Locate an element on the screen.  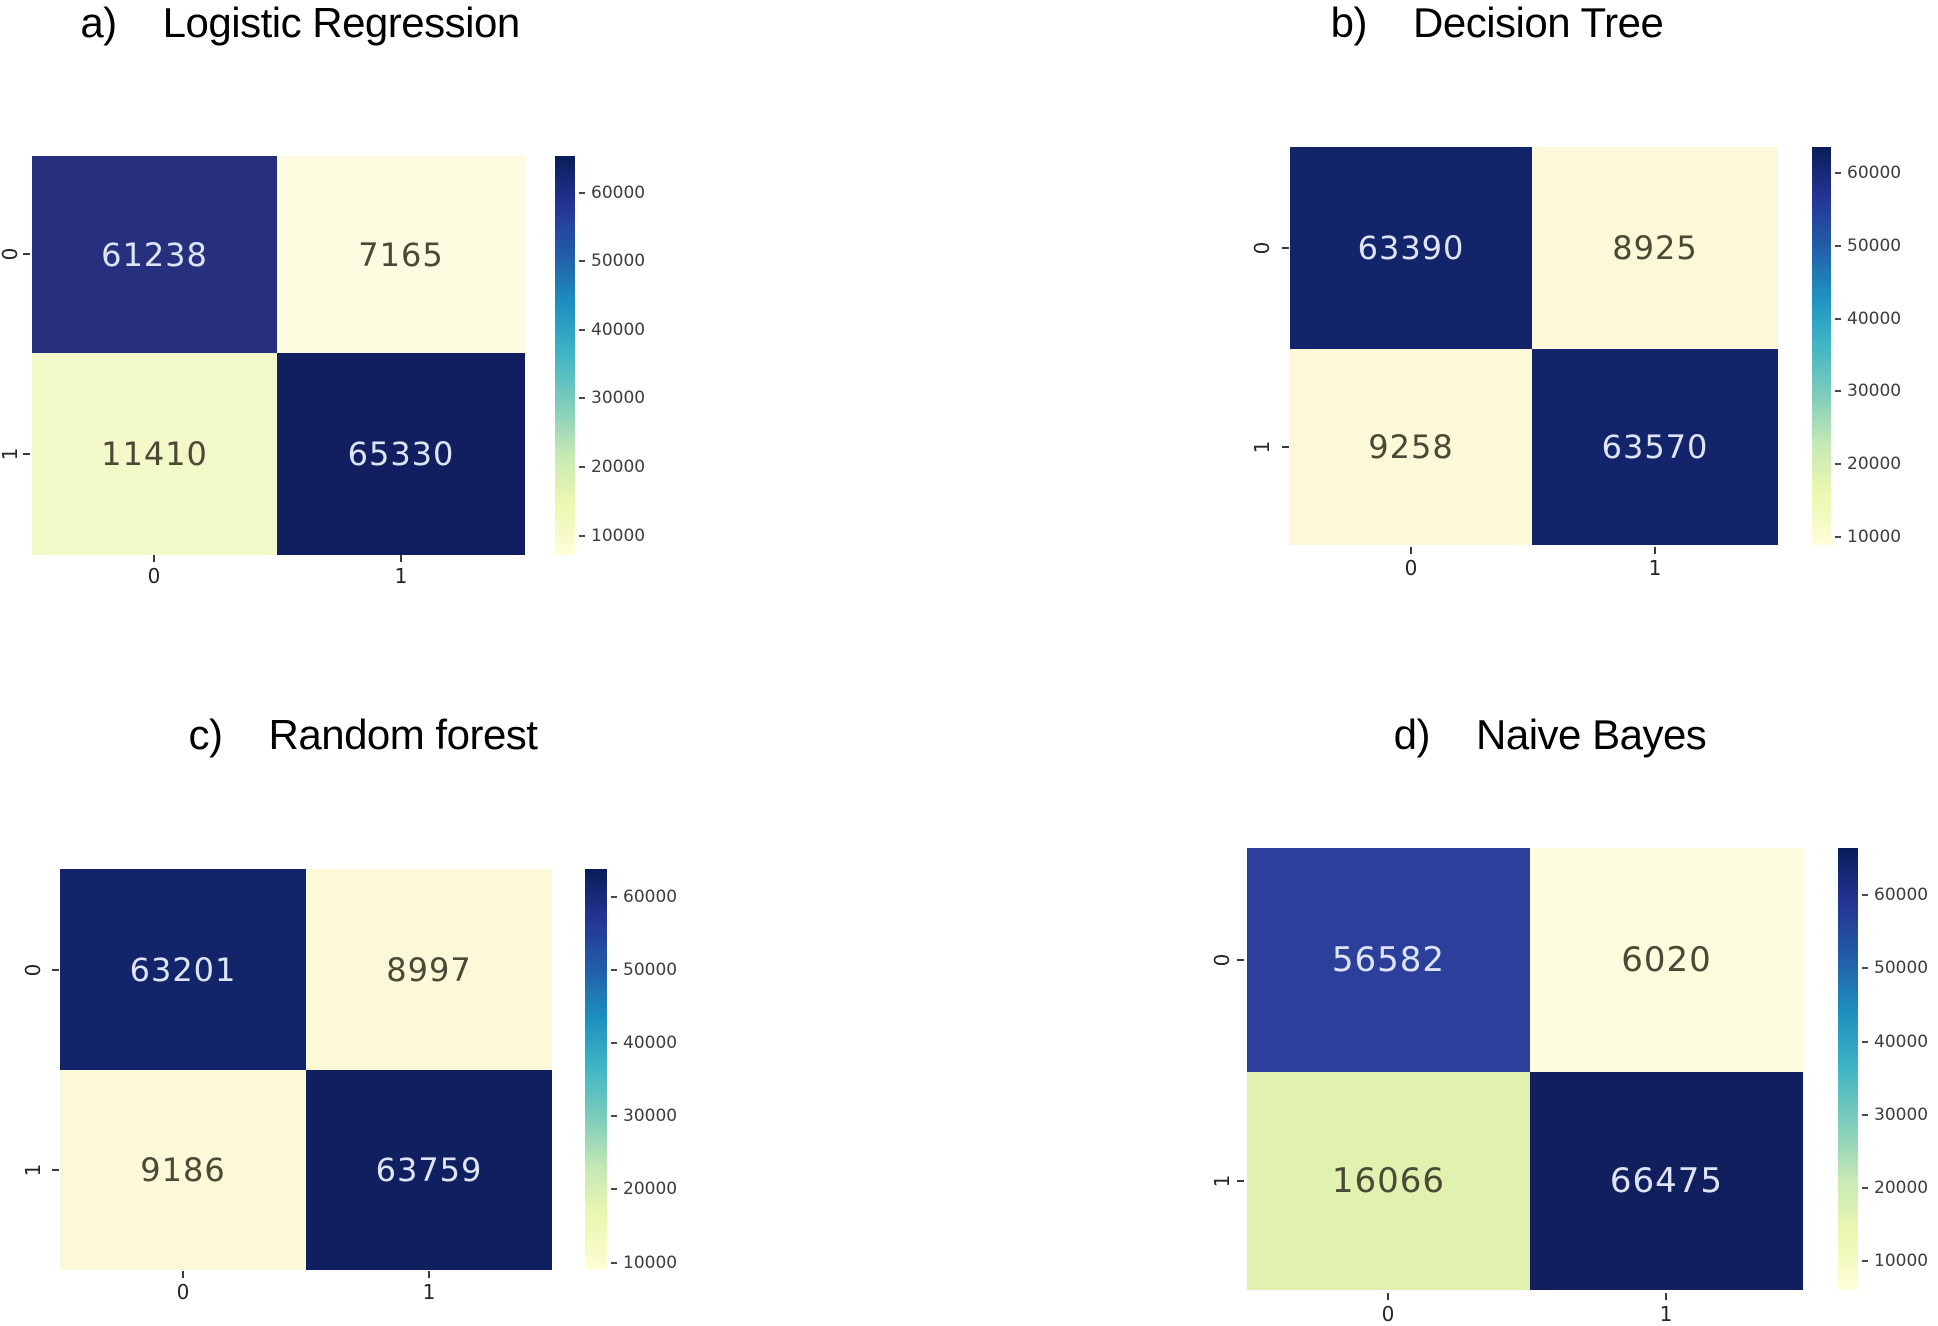
heatmap-cell-r0c0: 61238 is located at coordinates (154, 254).